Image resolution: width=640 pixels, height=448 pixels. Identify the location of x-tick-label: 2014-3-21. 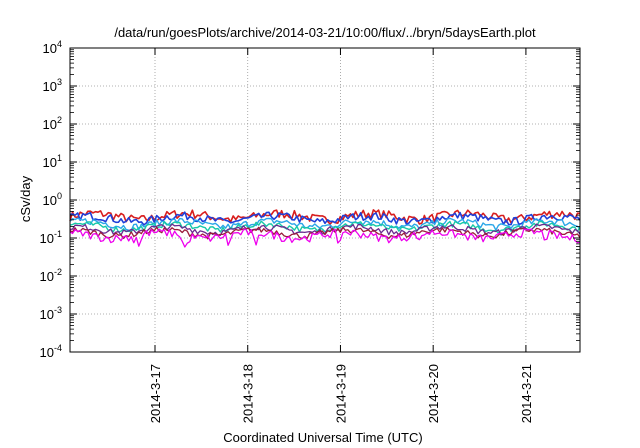
(526, 393).